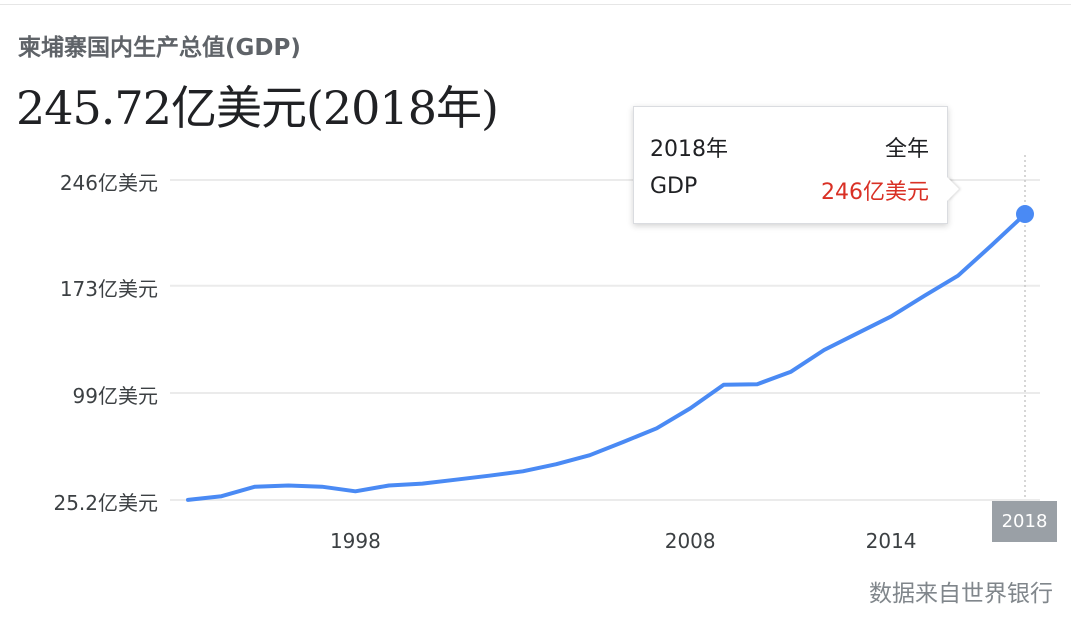 This screenshot has height=628, width=1071. What do you see at coordinates (796, 165) in the screenshot?
I see `data-tooltip: 2018年 全年 GDP 246亿美元` at bounding box center [796, 165].